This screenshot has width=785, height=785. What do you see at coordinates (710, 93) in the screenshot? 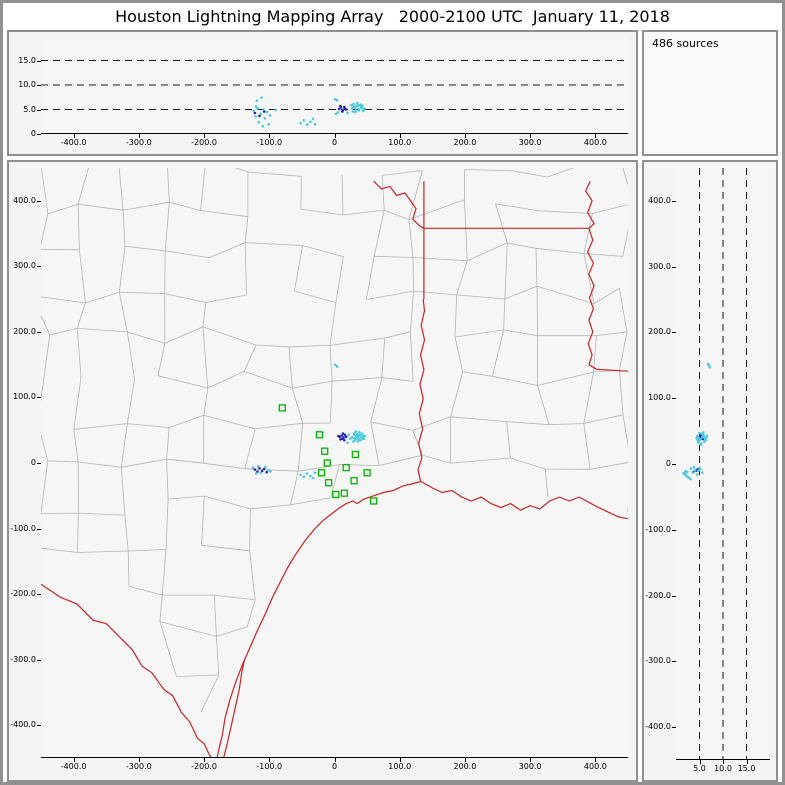
I see `sources-count-panel: 486 sources` at bounding box center [710, 93].